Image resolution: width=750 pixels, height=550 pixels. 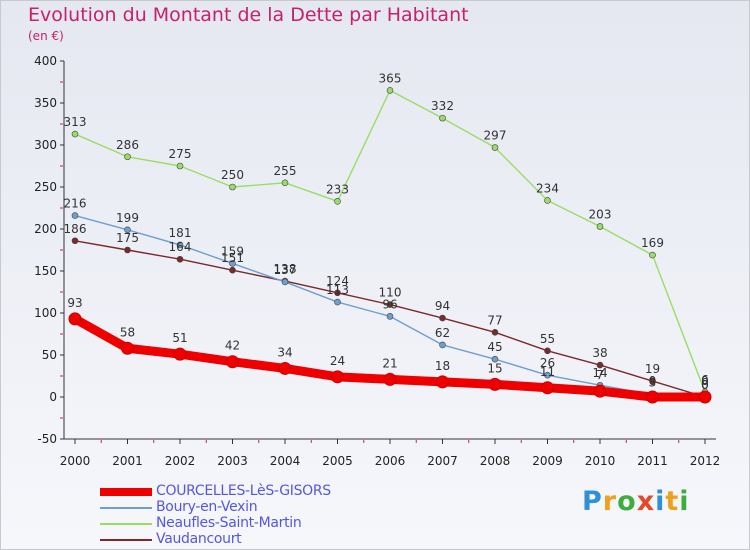 What do you see at coordinates (199, 539) in the screenshot?
I see `legend-label: Vaudancourt` at bounding box center [199, 539].